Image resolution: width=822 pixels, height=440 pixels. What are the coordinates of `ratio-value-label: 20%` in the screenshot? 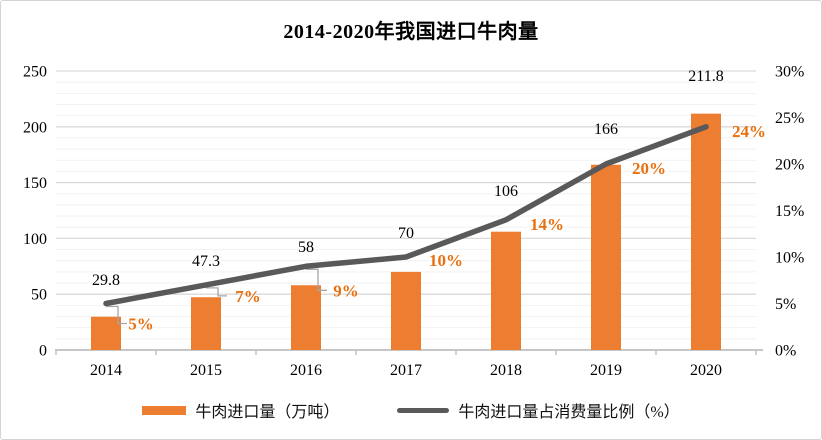 It's located at (649, 168).